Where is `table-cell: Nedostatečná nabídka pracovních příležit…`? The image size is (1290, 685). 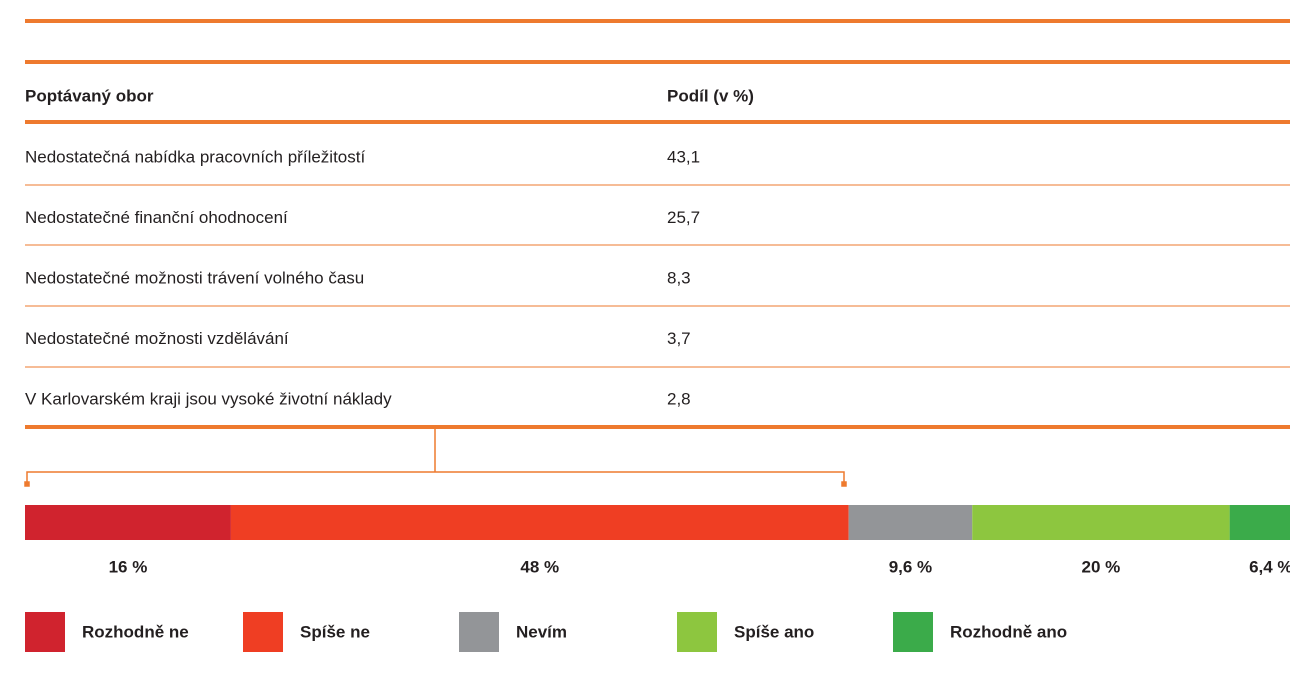 table-cell: Nedostatečná nabídka pracovních příležit… is located at coordinates (195, 156).